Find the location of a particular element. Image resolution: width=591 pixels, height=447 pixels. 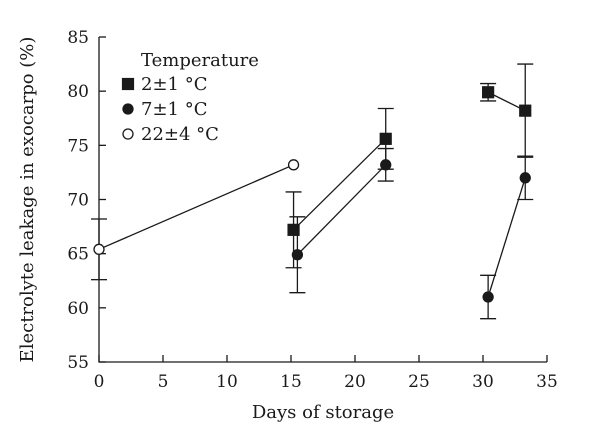

legend-title: Temperature is located at coordinates (200, 60).